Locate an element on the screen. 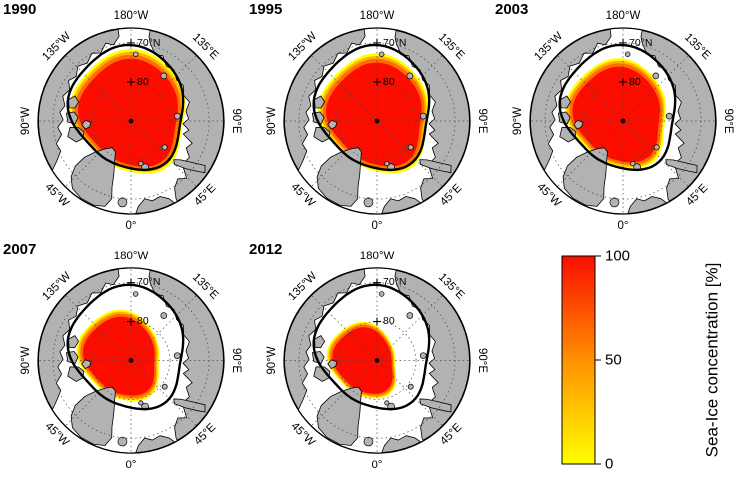 This screenshot has width=738, height=479. colorbar-tick-label: 100 is located at coordinates (617, 256).